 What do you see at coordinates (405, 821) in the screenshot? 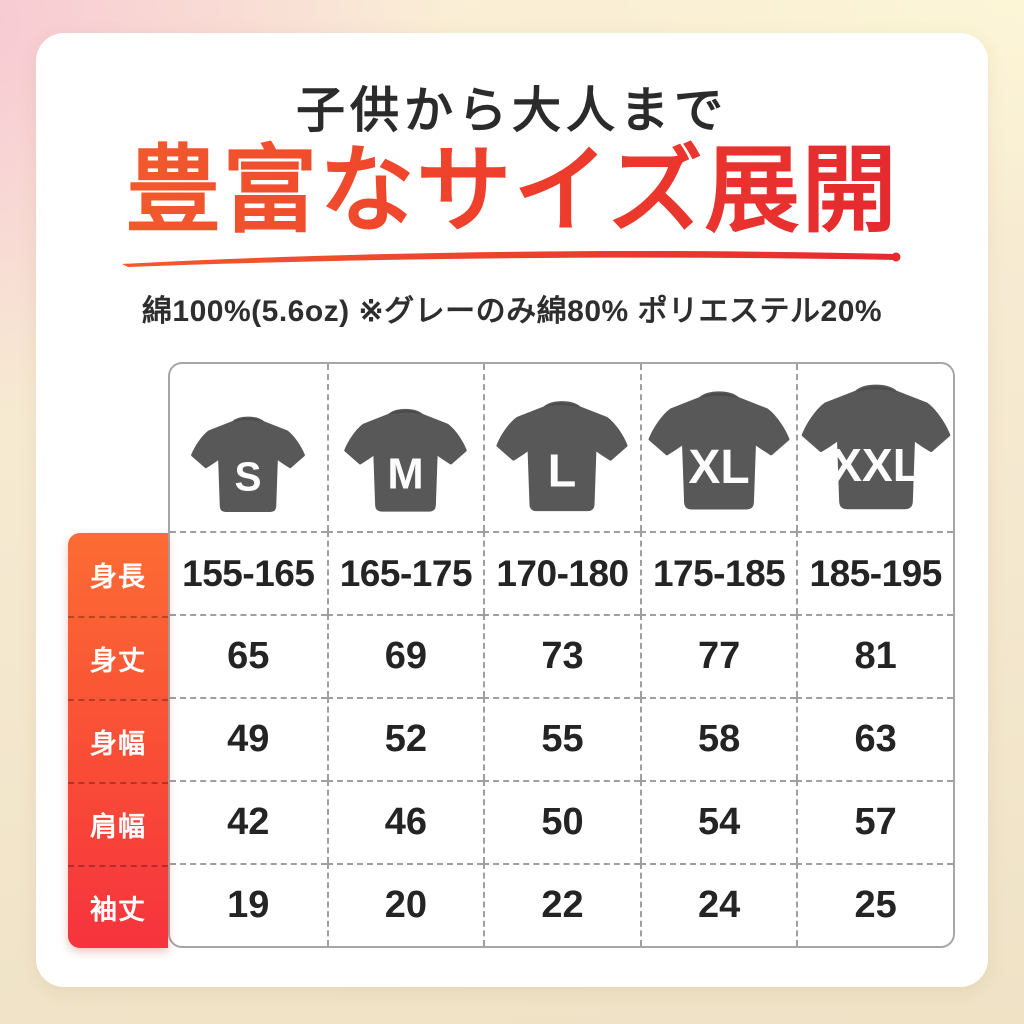
I see `cell-shoulder-m: 46` at bounding box center [405, 821].